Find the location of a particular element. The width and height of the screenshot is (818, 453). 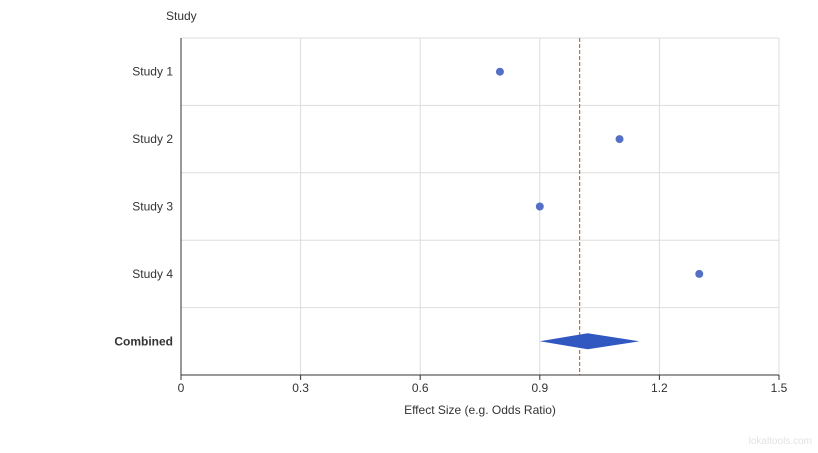

y-axis-title: Study is located at coordinates (181, 16).